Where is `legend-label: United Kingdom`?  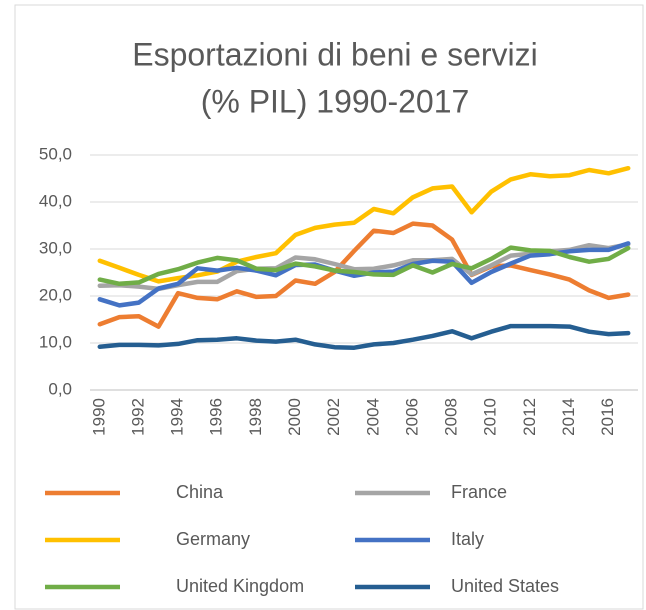 legend-label: United Kingdom is located at coordinates (240, 586).